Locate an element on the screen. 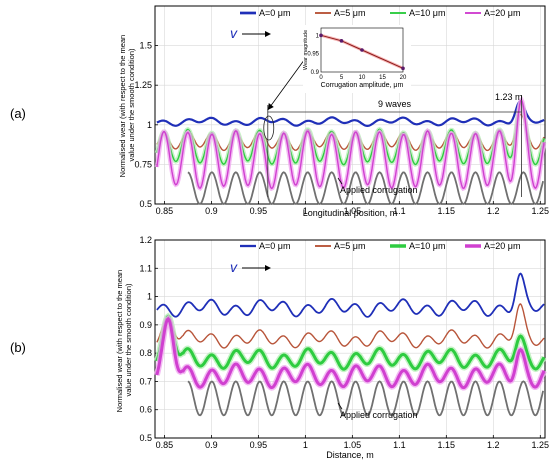  y-tick-label: 0.6 is located at coordinates (145, 410).